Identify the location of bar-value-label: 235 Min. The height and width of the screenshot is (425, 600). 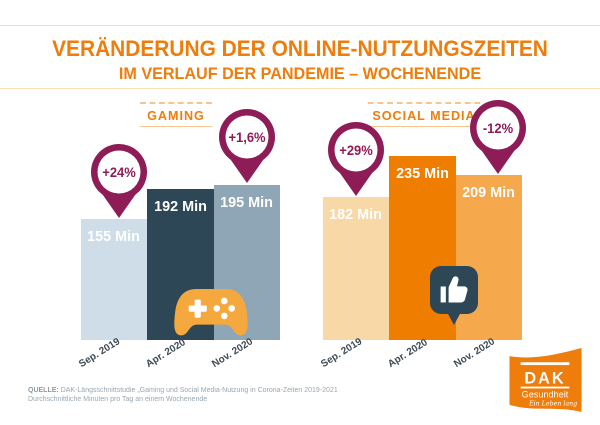
(422, 173).